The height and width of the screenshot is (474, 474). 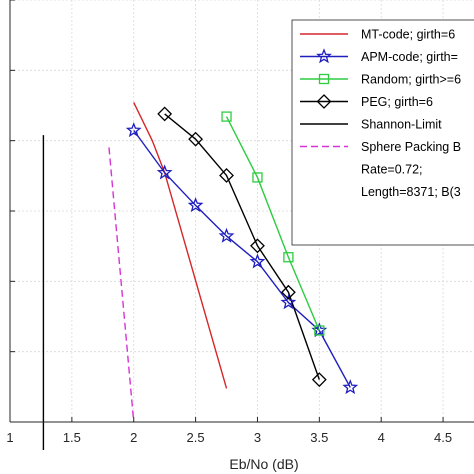 What do you see at coordinates (443, 437) in the screenshot?
I see `x-tick-label: 4.5` at bounding box center [443, 437].